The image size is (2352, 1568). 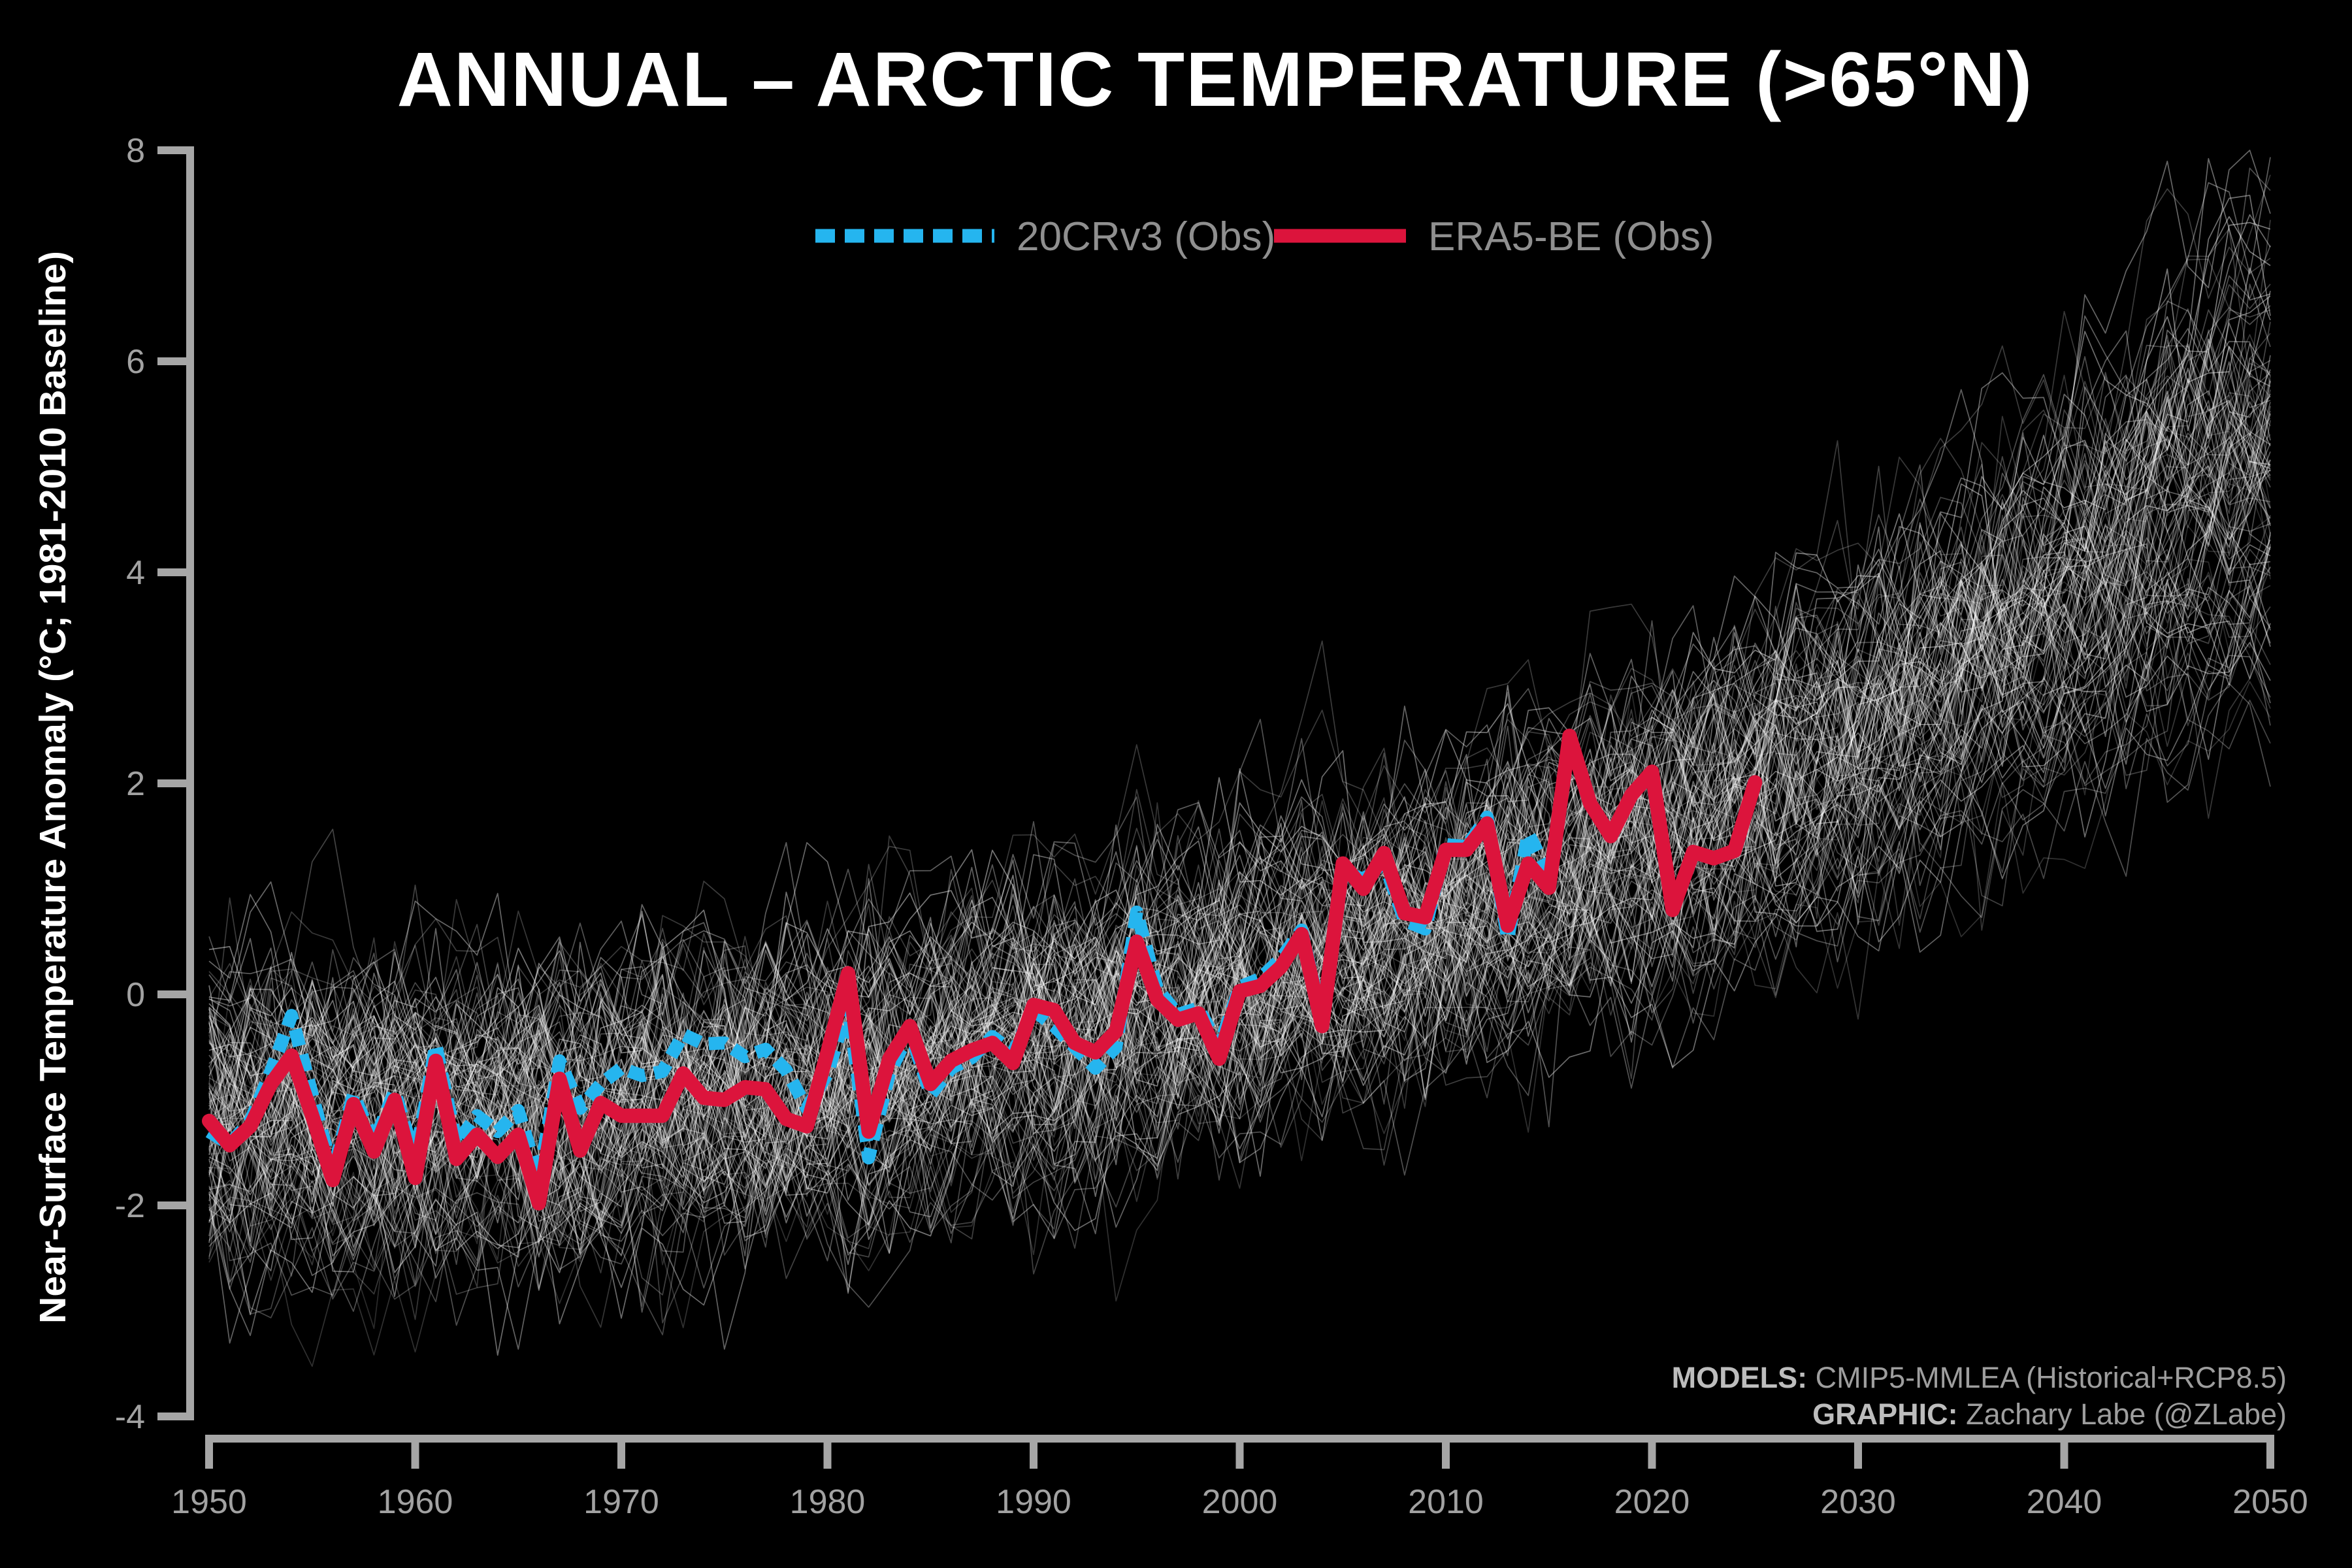 I want to click on chart-title: ANNUAL – ARCTIC TEMPERATURE (>65°N), so click(x=1215, y=80).